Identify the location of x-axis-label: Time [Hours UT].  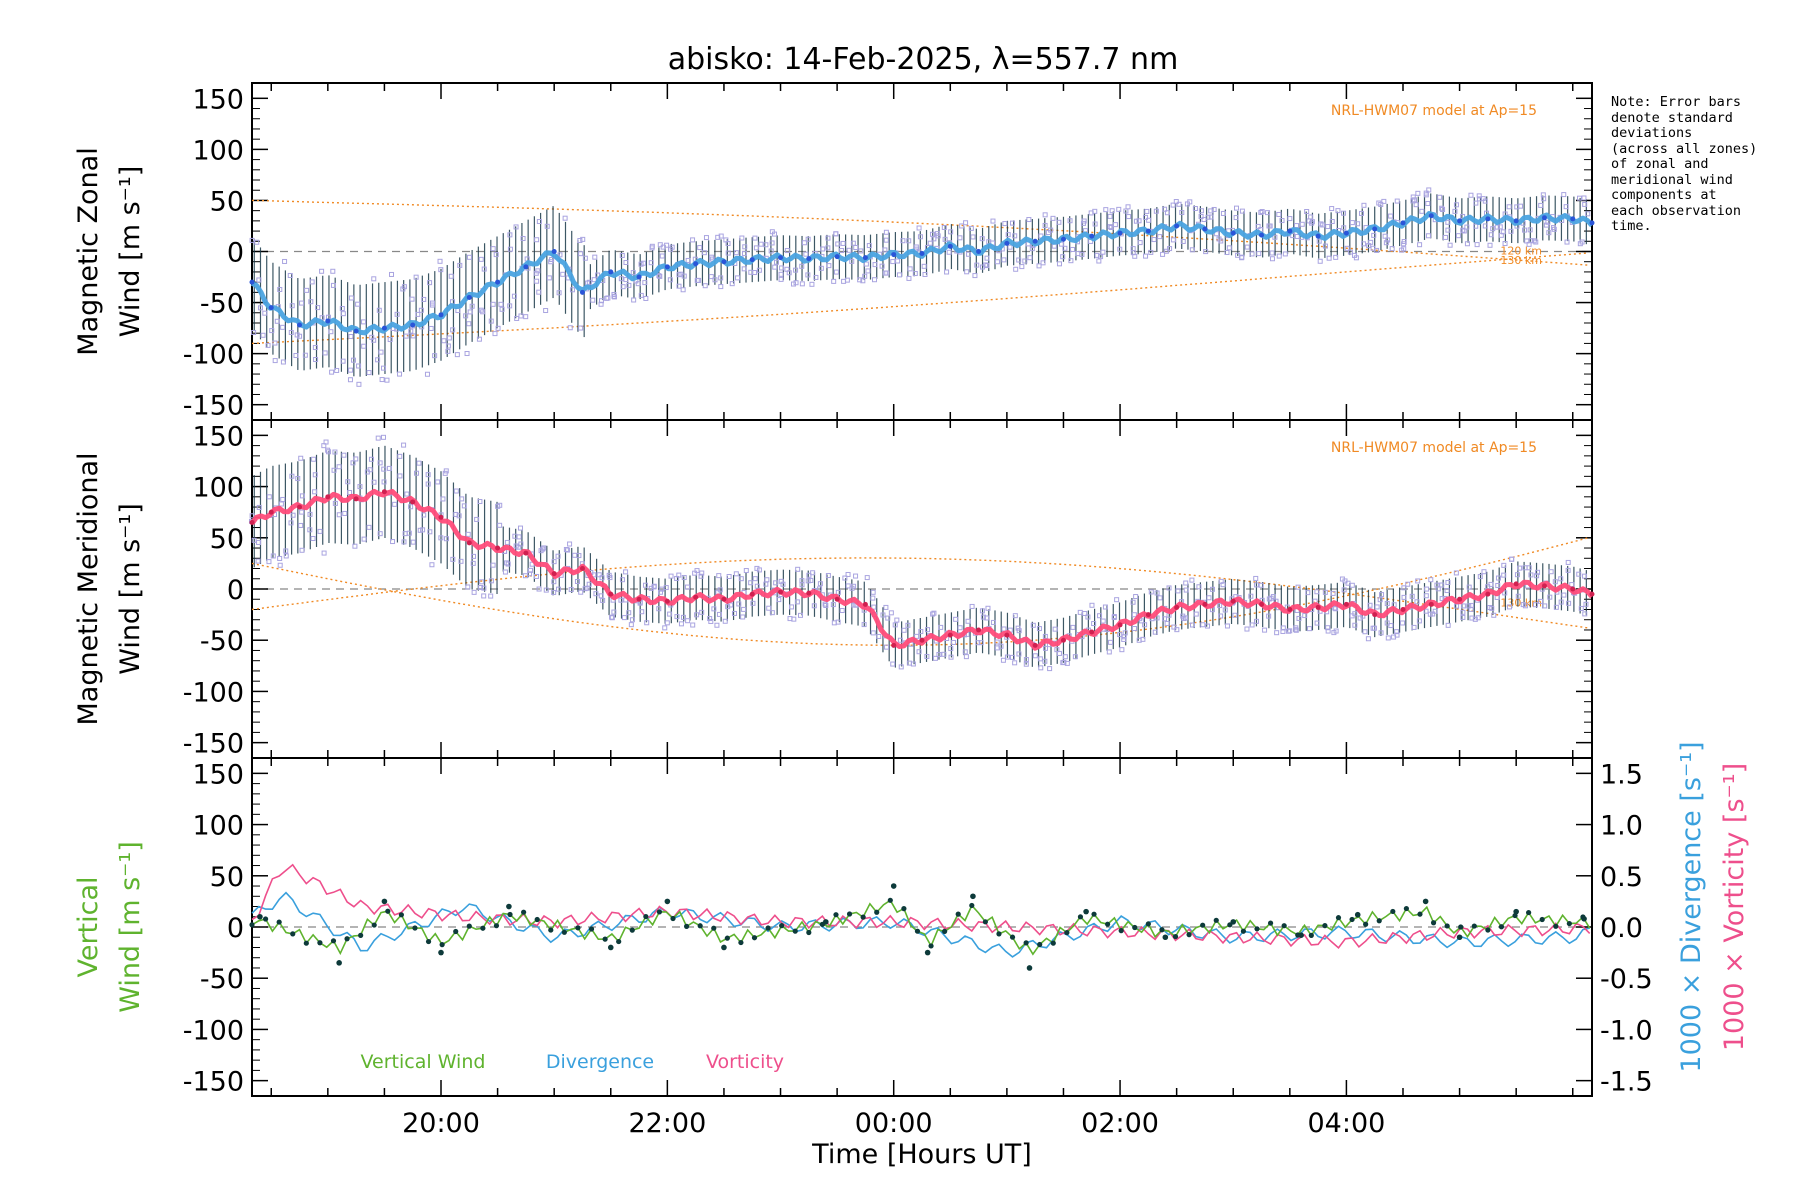
(921, 1154).